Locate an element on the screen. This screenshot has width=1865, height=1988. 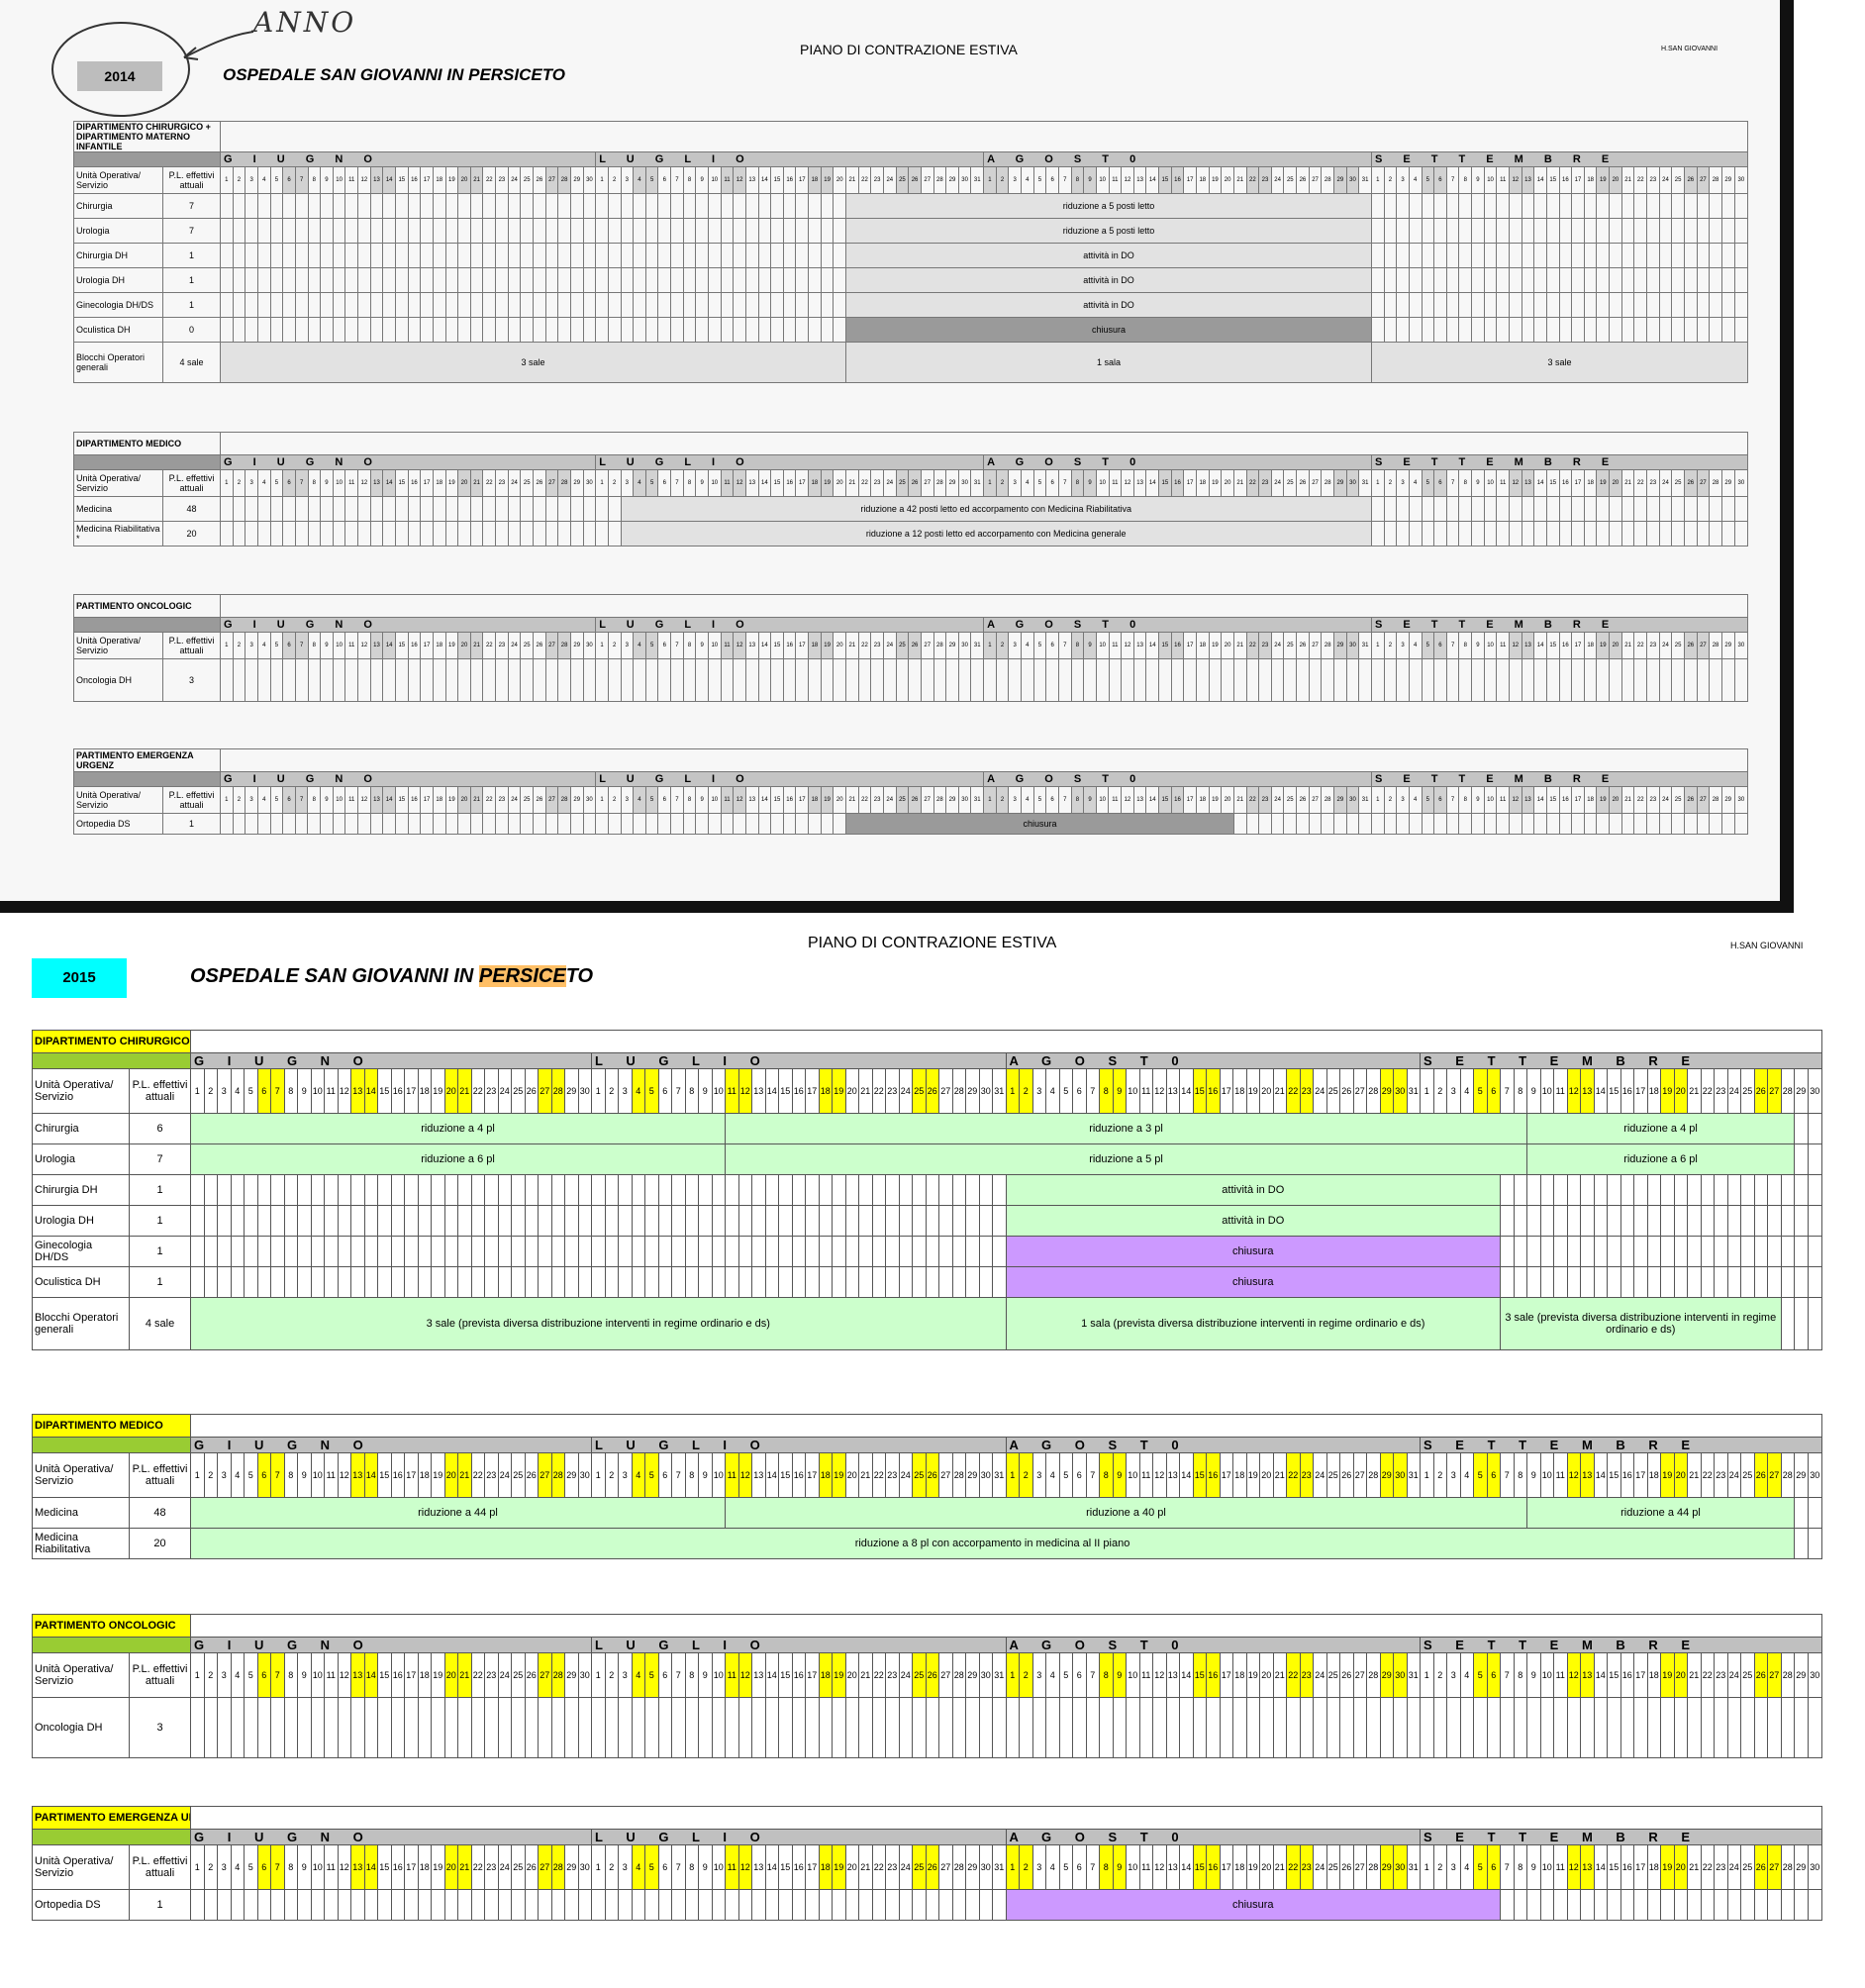
unit-name: Ginecologia DH/DS is located at coordinates (81, 1251).